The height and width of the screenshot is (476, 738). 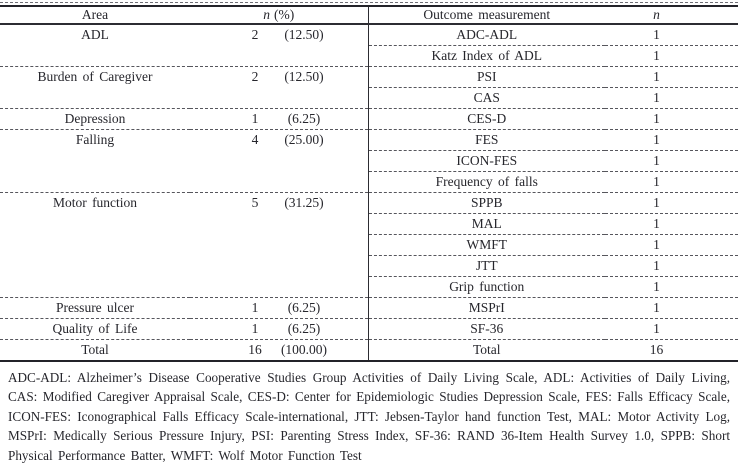 I want to click on n-value: 16, so click(x=255, y=349).